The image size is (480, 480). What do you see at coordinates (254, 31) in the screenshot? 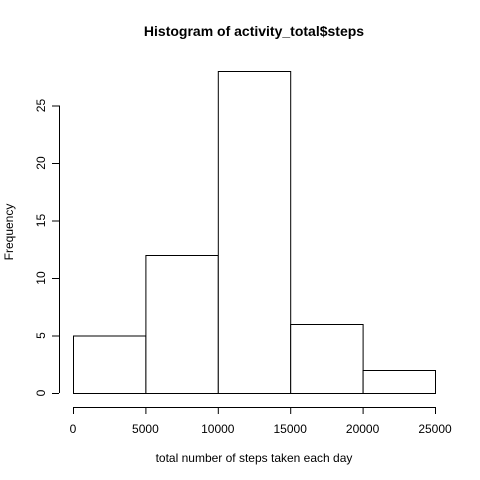
I see `chart-title: Histogram of activity_total$steps` at bounding box center [254, 31].